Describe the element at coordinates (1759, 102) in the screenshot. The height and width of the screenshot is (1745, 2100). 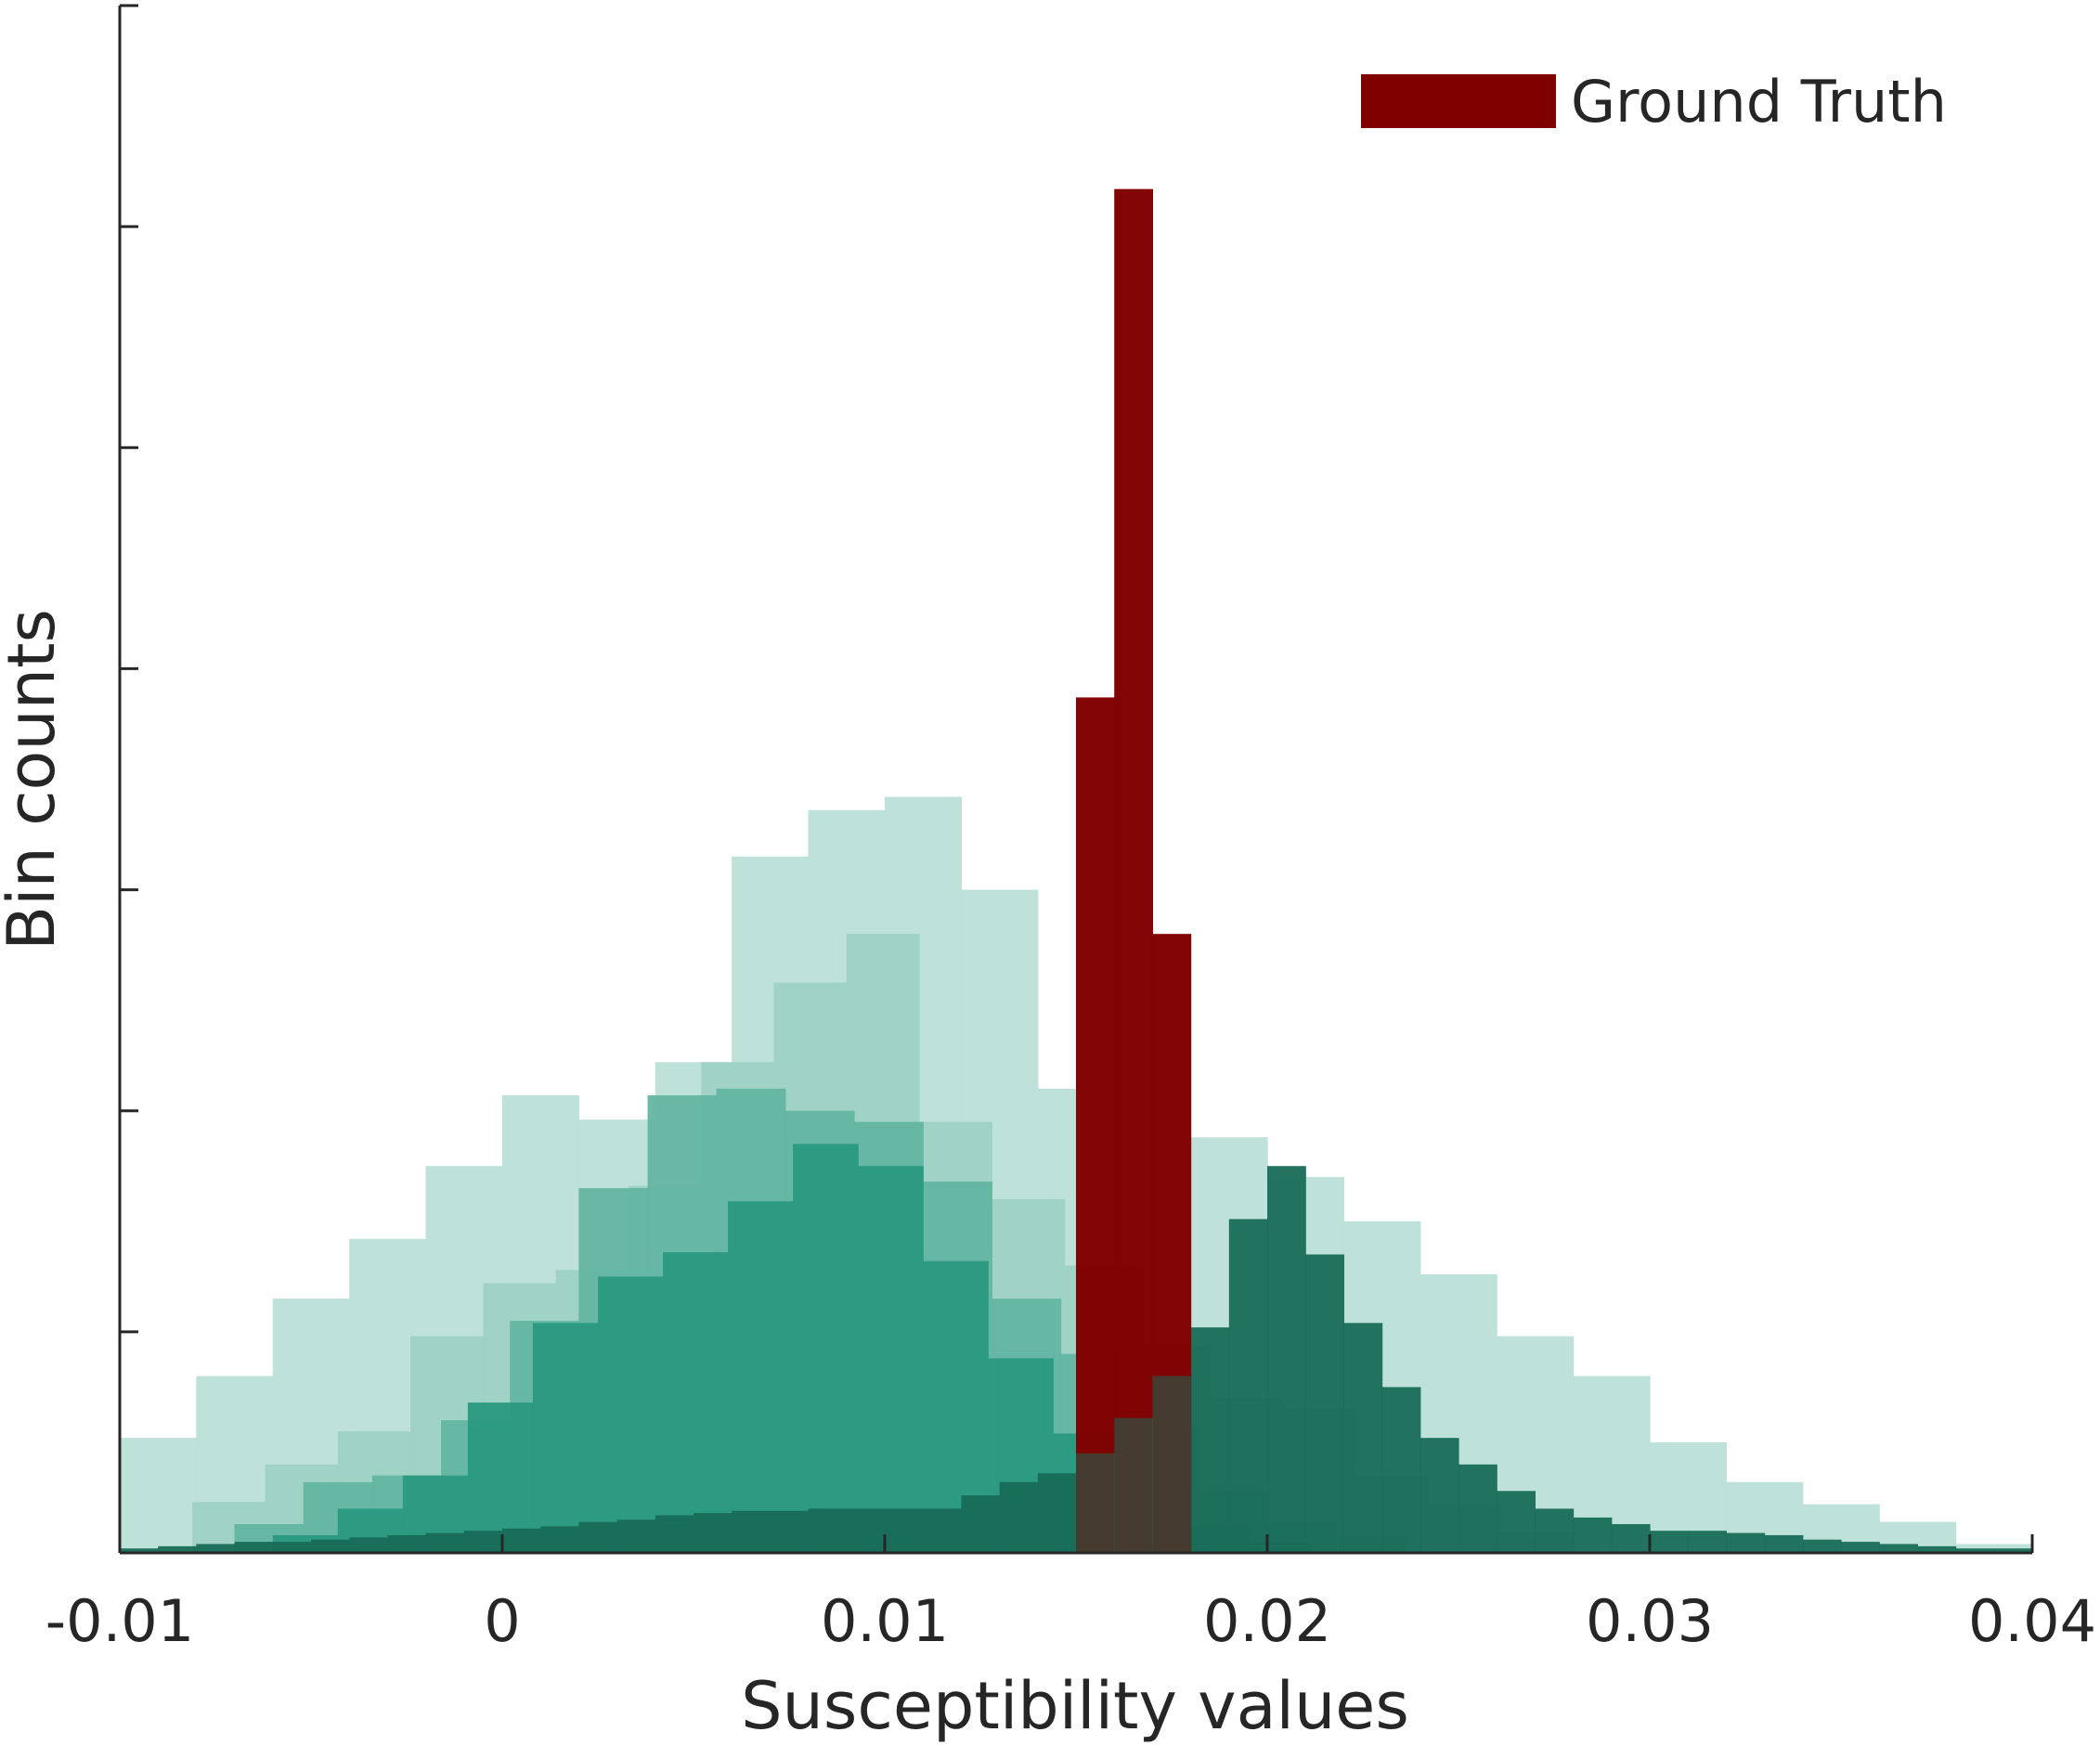
I see `legend-label-ground-truth: Ground Truth` at that location.